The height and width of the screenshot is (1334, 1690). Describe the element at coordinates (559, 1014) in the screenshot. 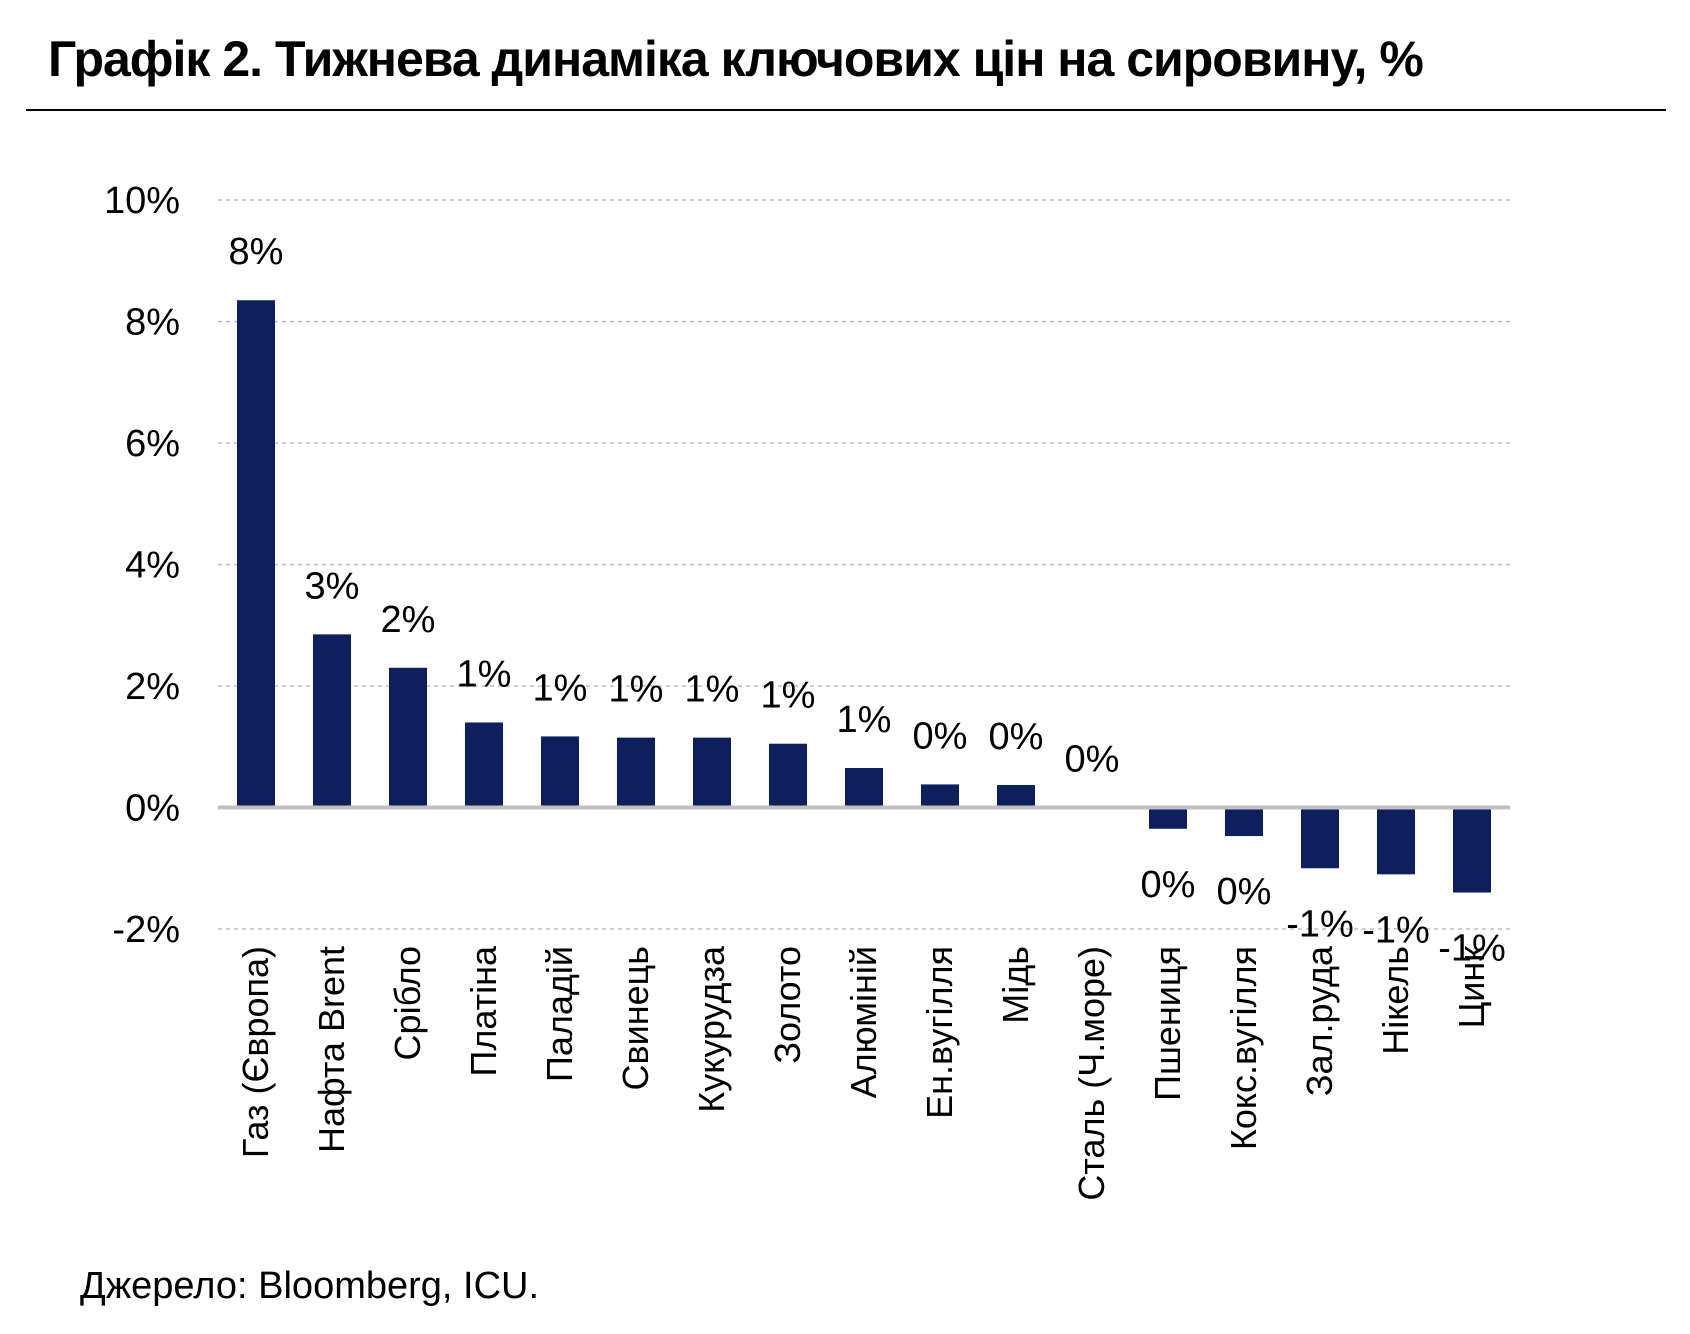

I see `category-label: Паладій` at that location.